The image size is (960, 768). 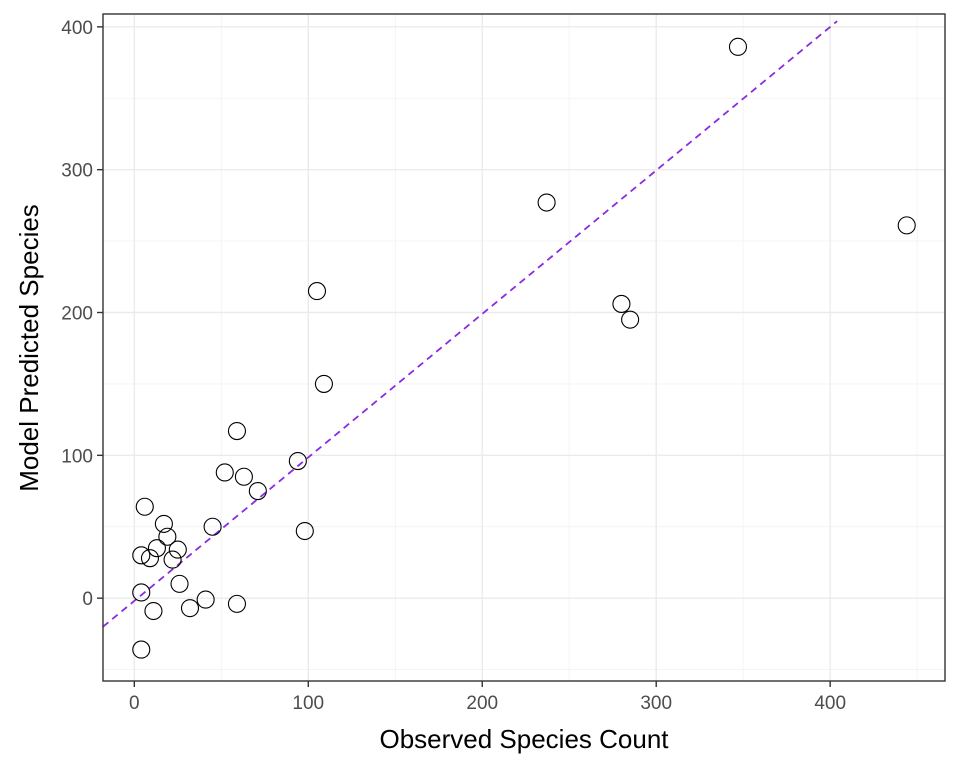 I want to click on y-tick-label: 400, so click(x=77, y=28).